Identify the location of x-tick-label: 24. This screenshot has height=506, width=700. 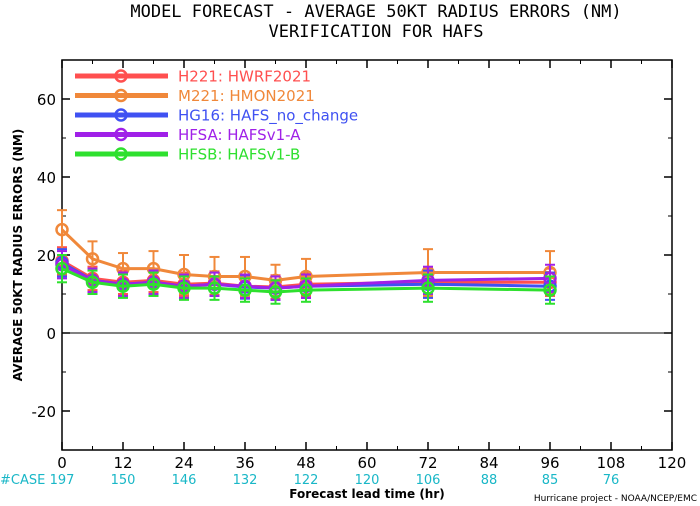
(183, 463).